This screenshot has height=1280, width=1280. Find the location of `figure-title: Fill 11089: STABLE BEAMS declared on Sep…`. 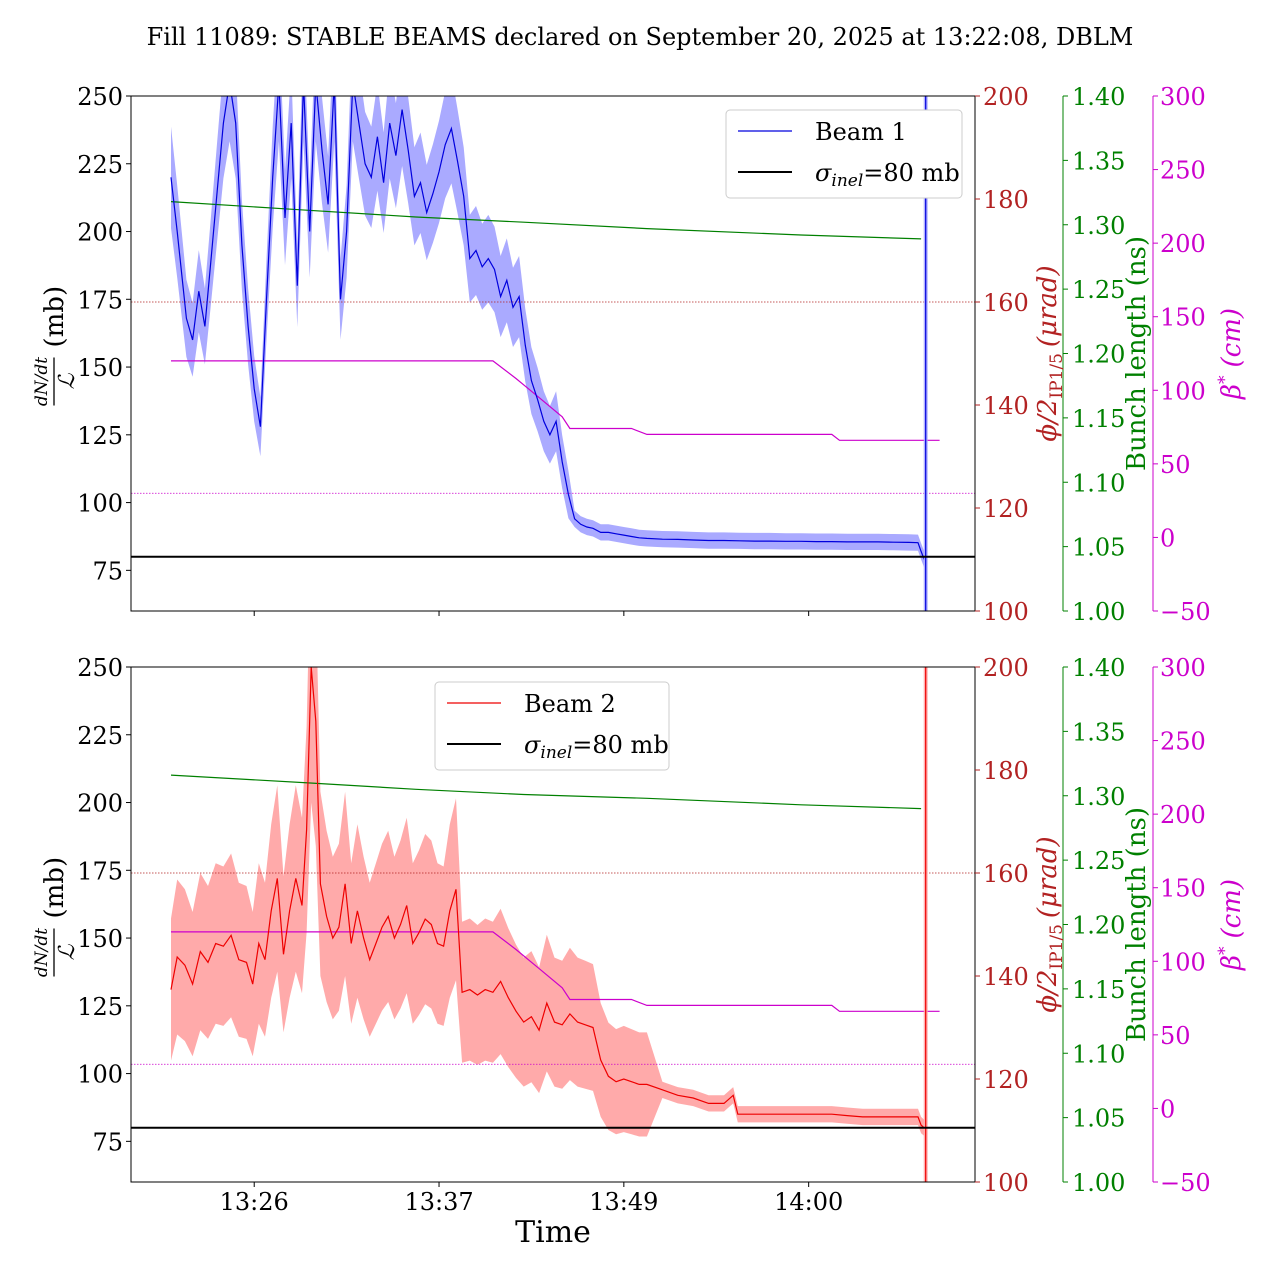

figure-title: Fill 11089: STABLE BEAMS declared on Sep… is located at coordinates (640, 37).